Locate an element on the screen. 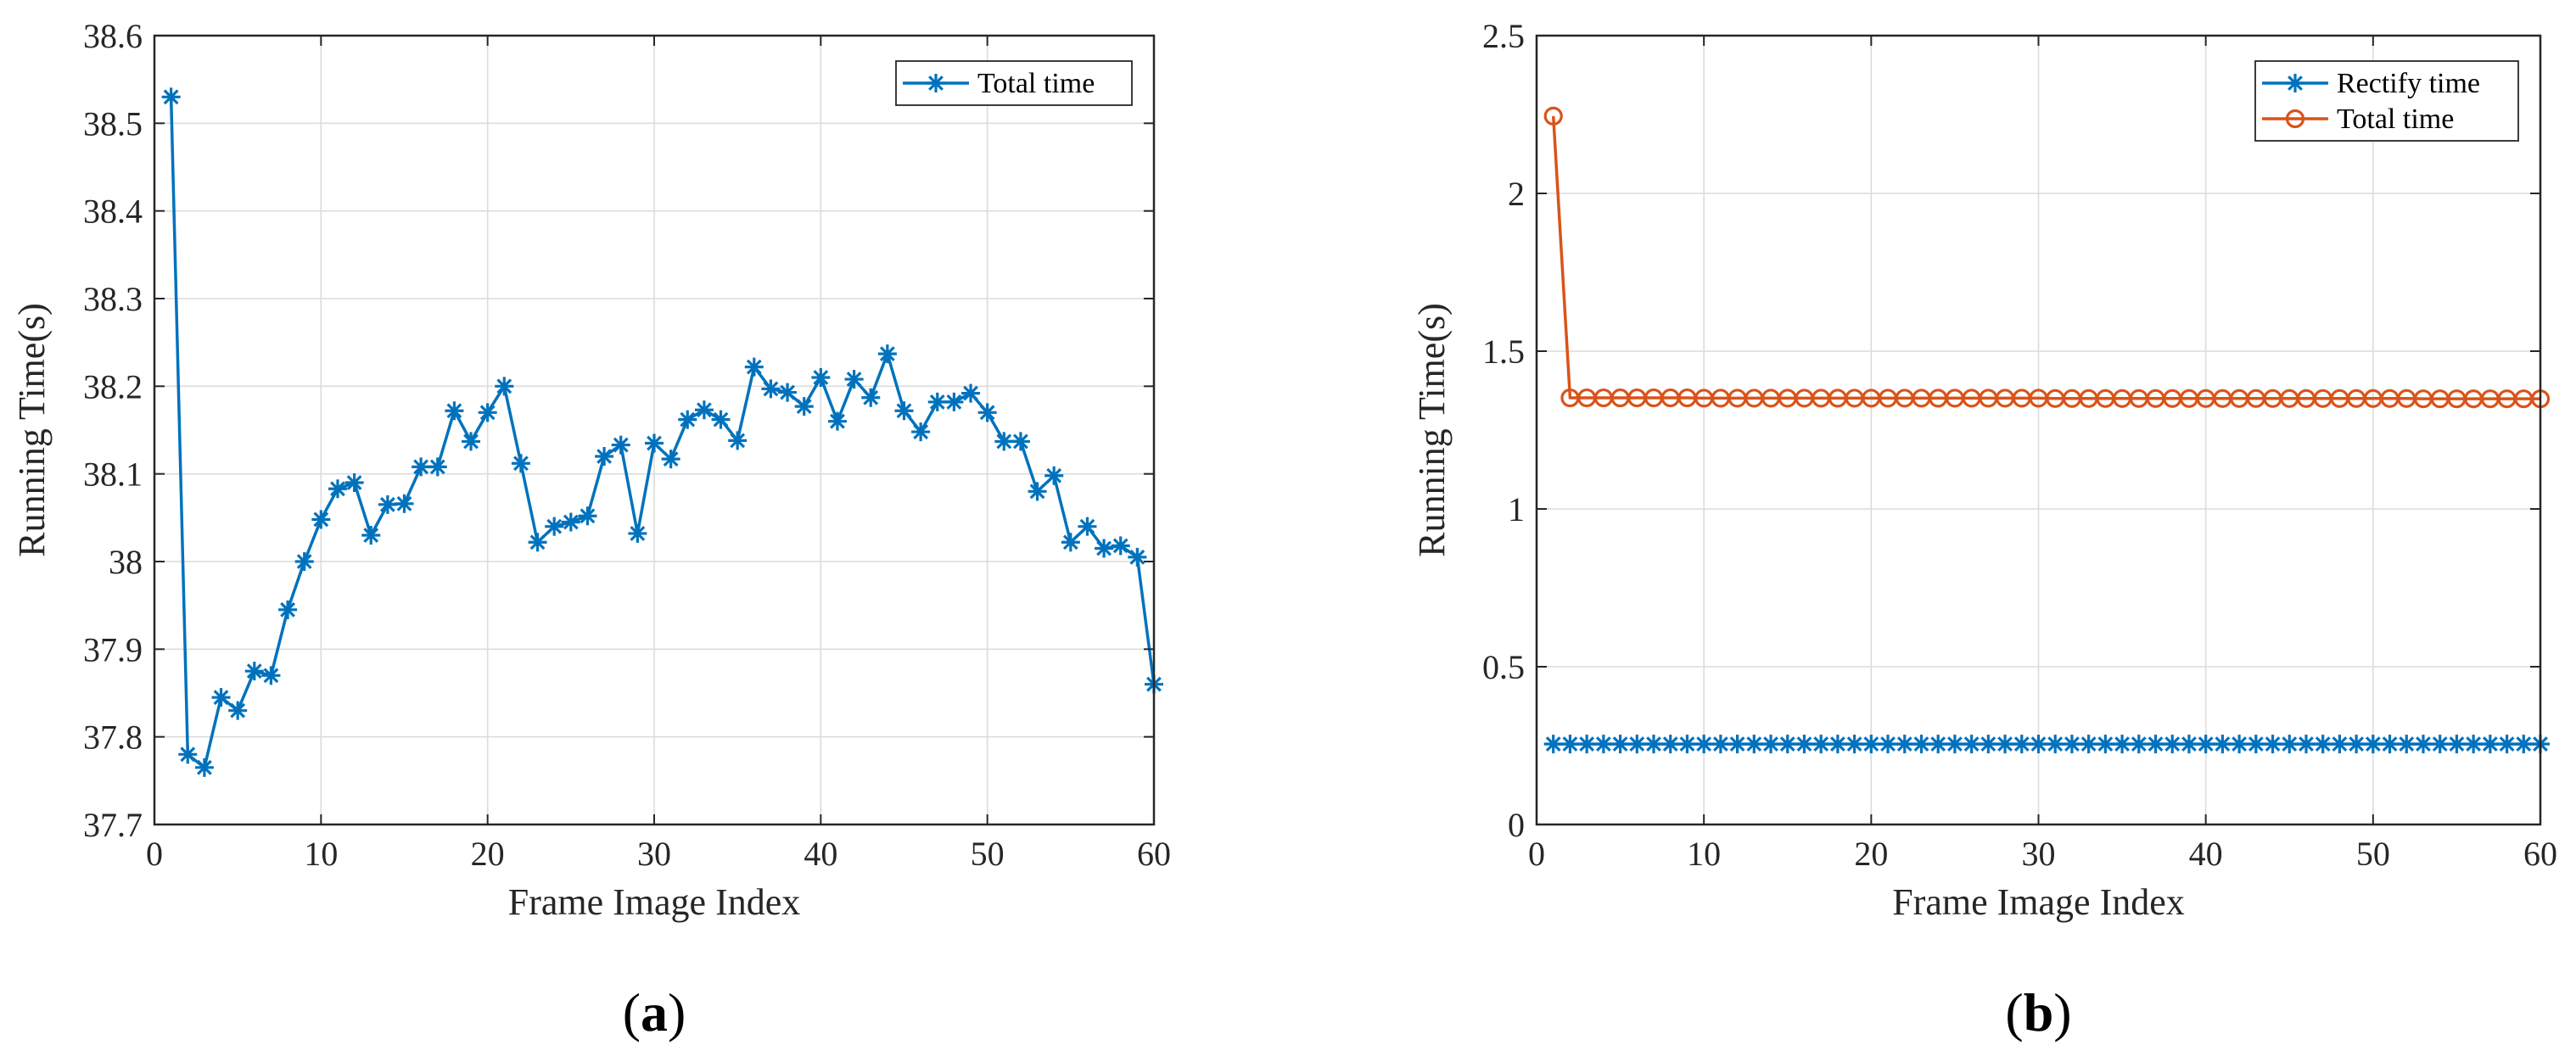  x-axis-label-b: Frame Image Index is located at coordinates (2039, 902).